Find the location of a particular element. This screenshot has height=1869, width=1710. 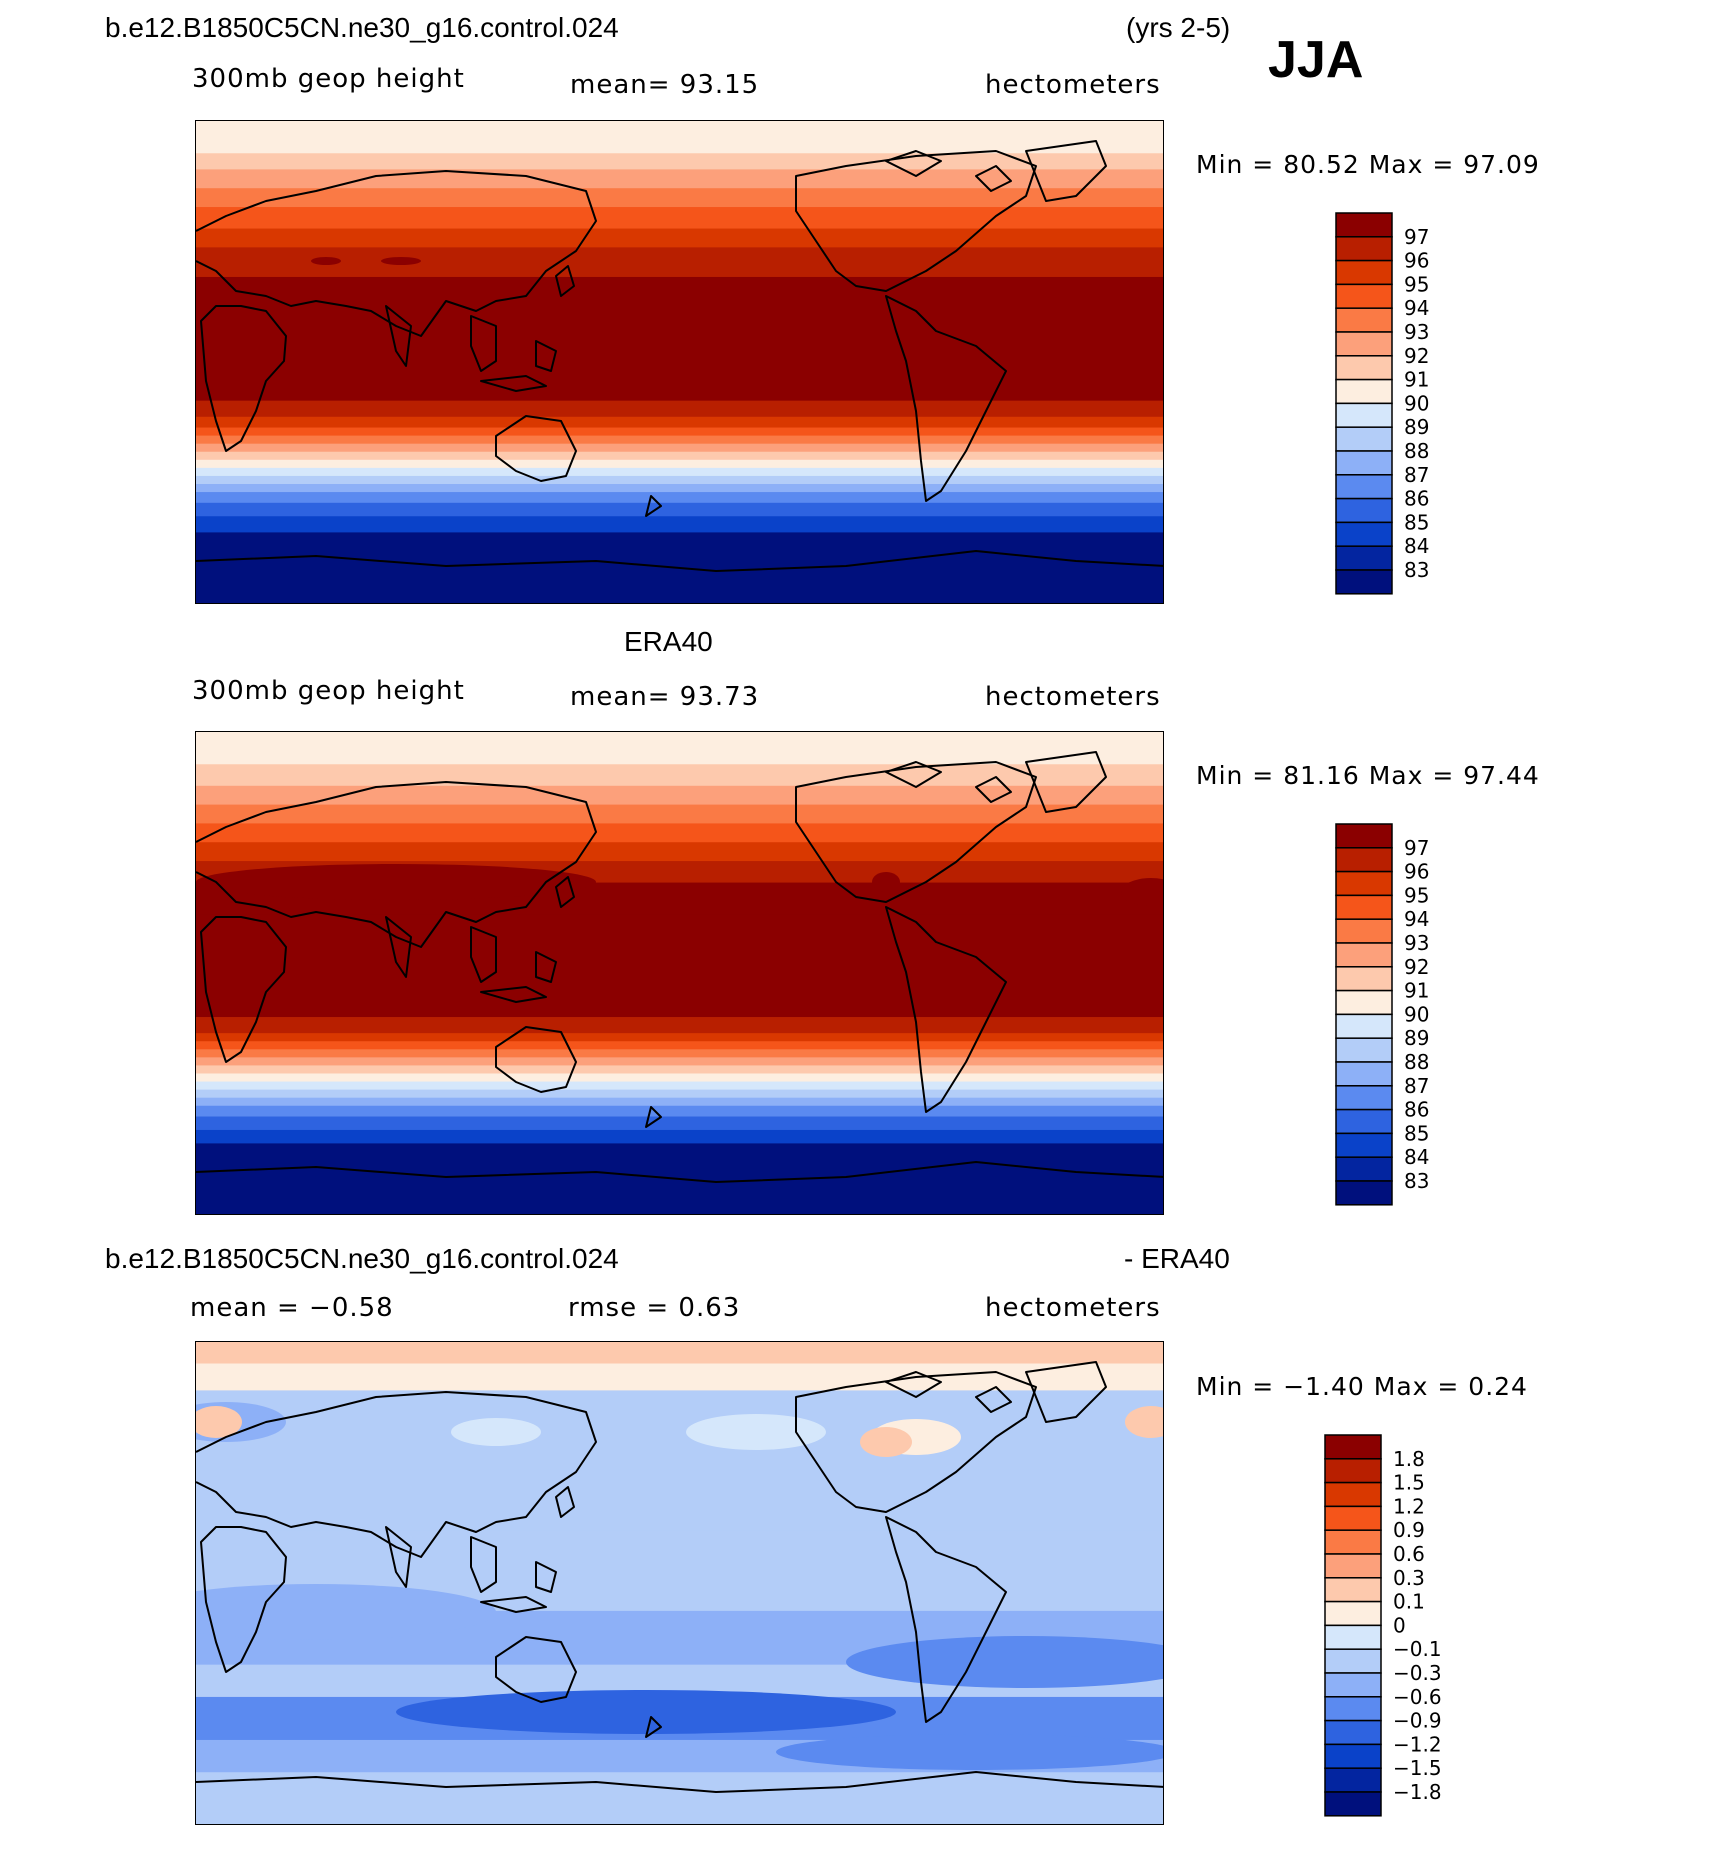

map-panel-obs is located at coordinates (679, 973).